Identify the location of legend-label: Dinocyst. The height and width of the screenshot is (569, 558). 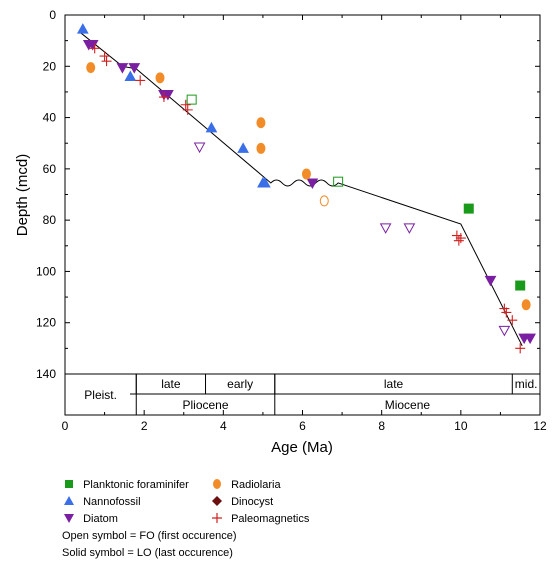
(252, 502).